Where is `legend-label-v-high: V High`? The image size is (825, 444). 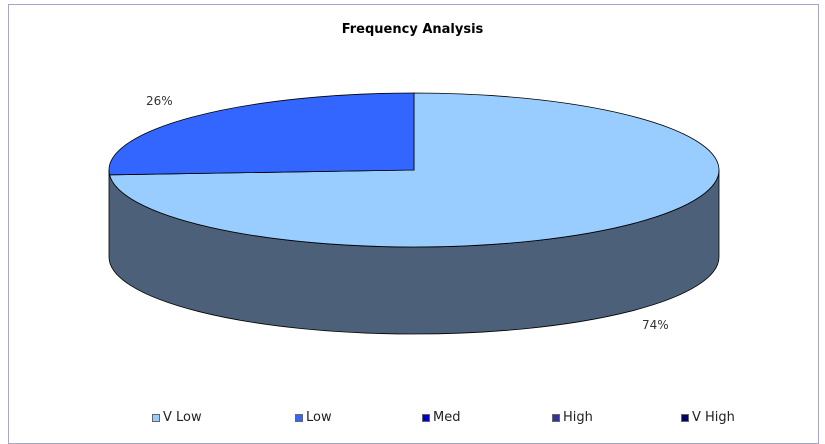 legend-label-v-high: V High is located at coordinates (713, 417).